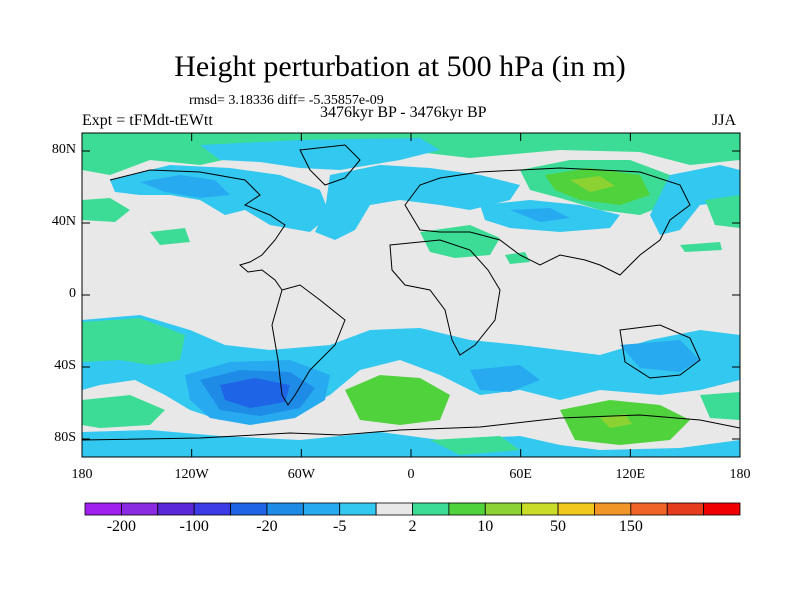 This screenshot has width=800, height=600. What do you see at coordinates (65, 365) in the screenshot?
I see `y-tick-label: 40S` at bounding box center [65, 365].